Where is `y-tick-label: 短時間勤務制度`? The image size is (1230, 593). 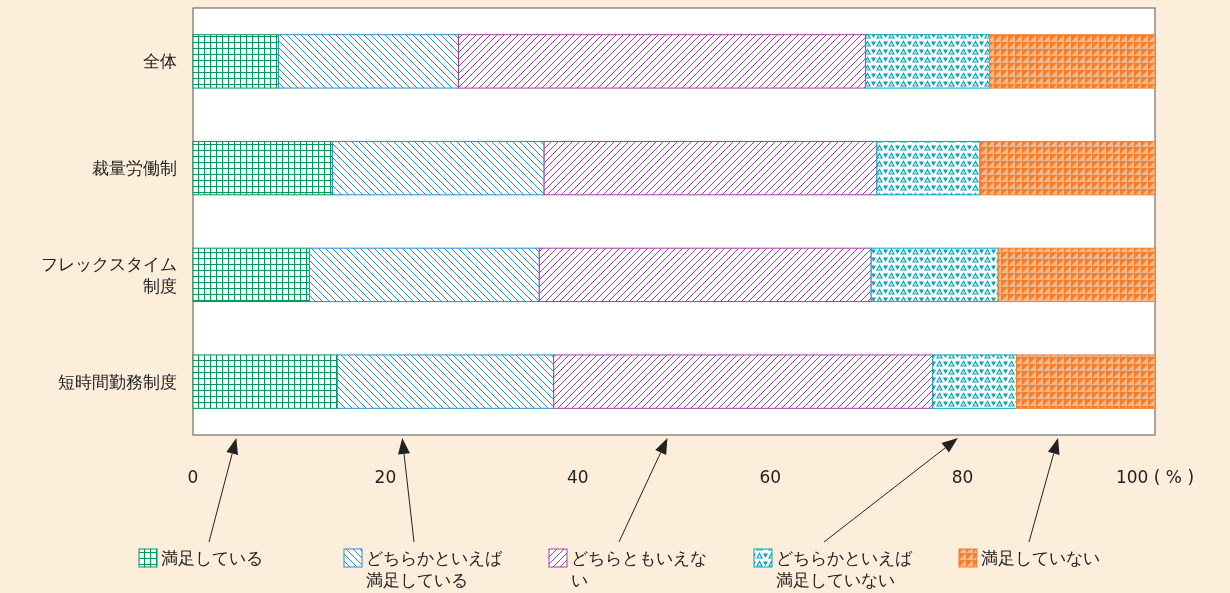 y-tick-label: 短時間勤務制度 is located at coordinates (117, 381).